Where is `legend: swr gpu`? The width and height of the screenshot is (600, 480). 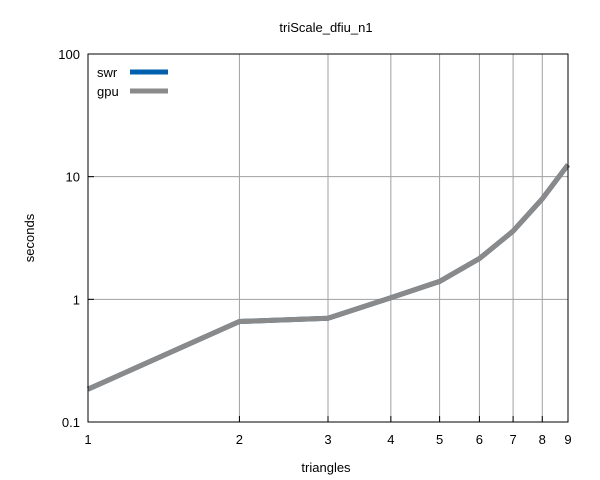 legend: swr gpu is located at coordinates (132, 82).